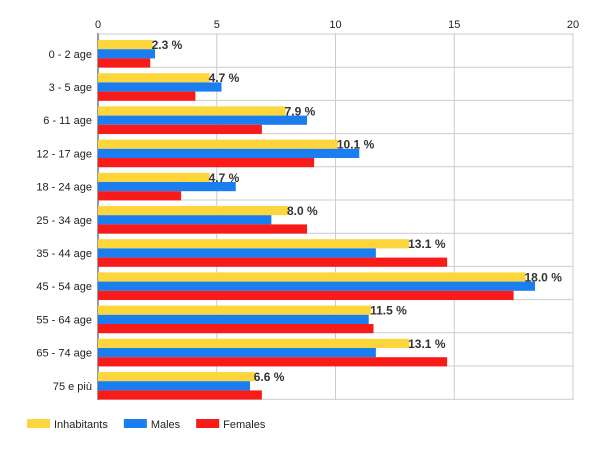 This screenshot has height=450, width=600. What do you see at coordinates (64, 154) in the screenshot?
I see `category-label: 12 - 17 age` at bounding box center [64, 154].